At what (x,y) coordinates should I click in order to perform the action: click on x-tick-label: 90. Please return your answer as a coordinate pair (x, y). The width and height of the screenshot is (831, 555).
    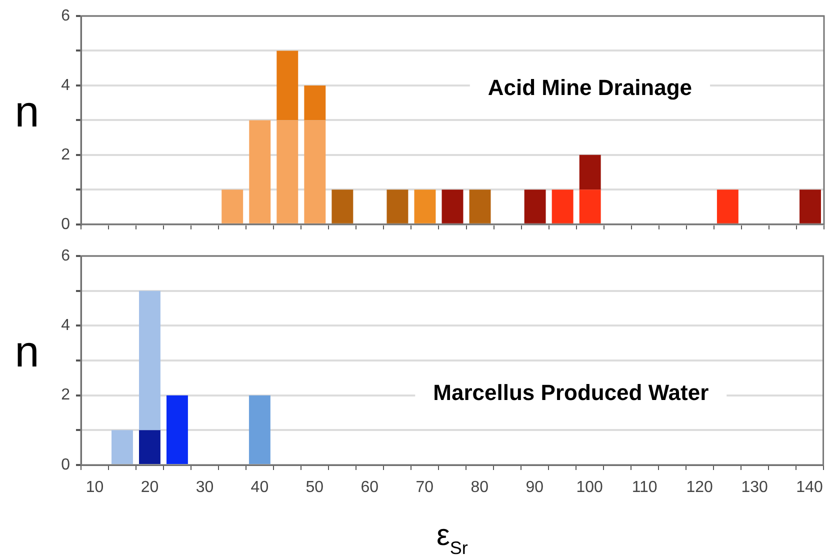
    Looking at the image, I should click on (535, 487).